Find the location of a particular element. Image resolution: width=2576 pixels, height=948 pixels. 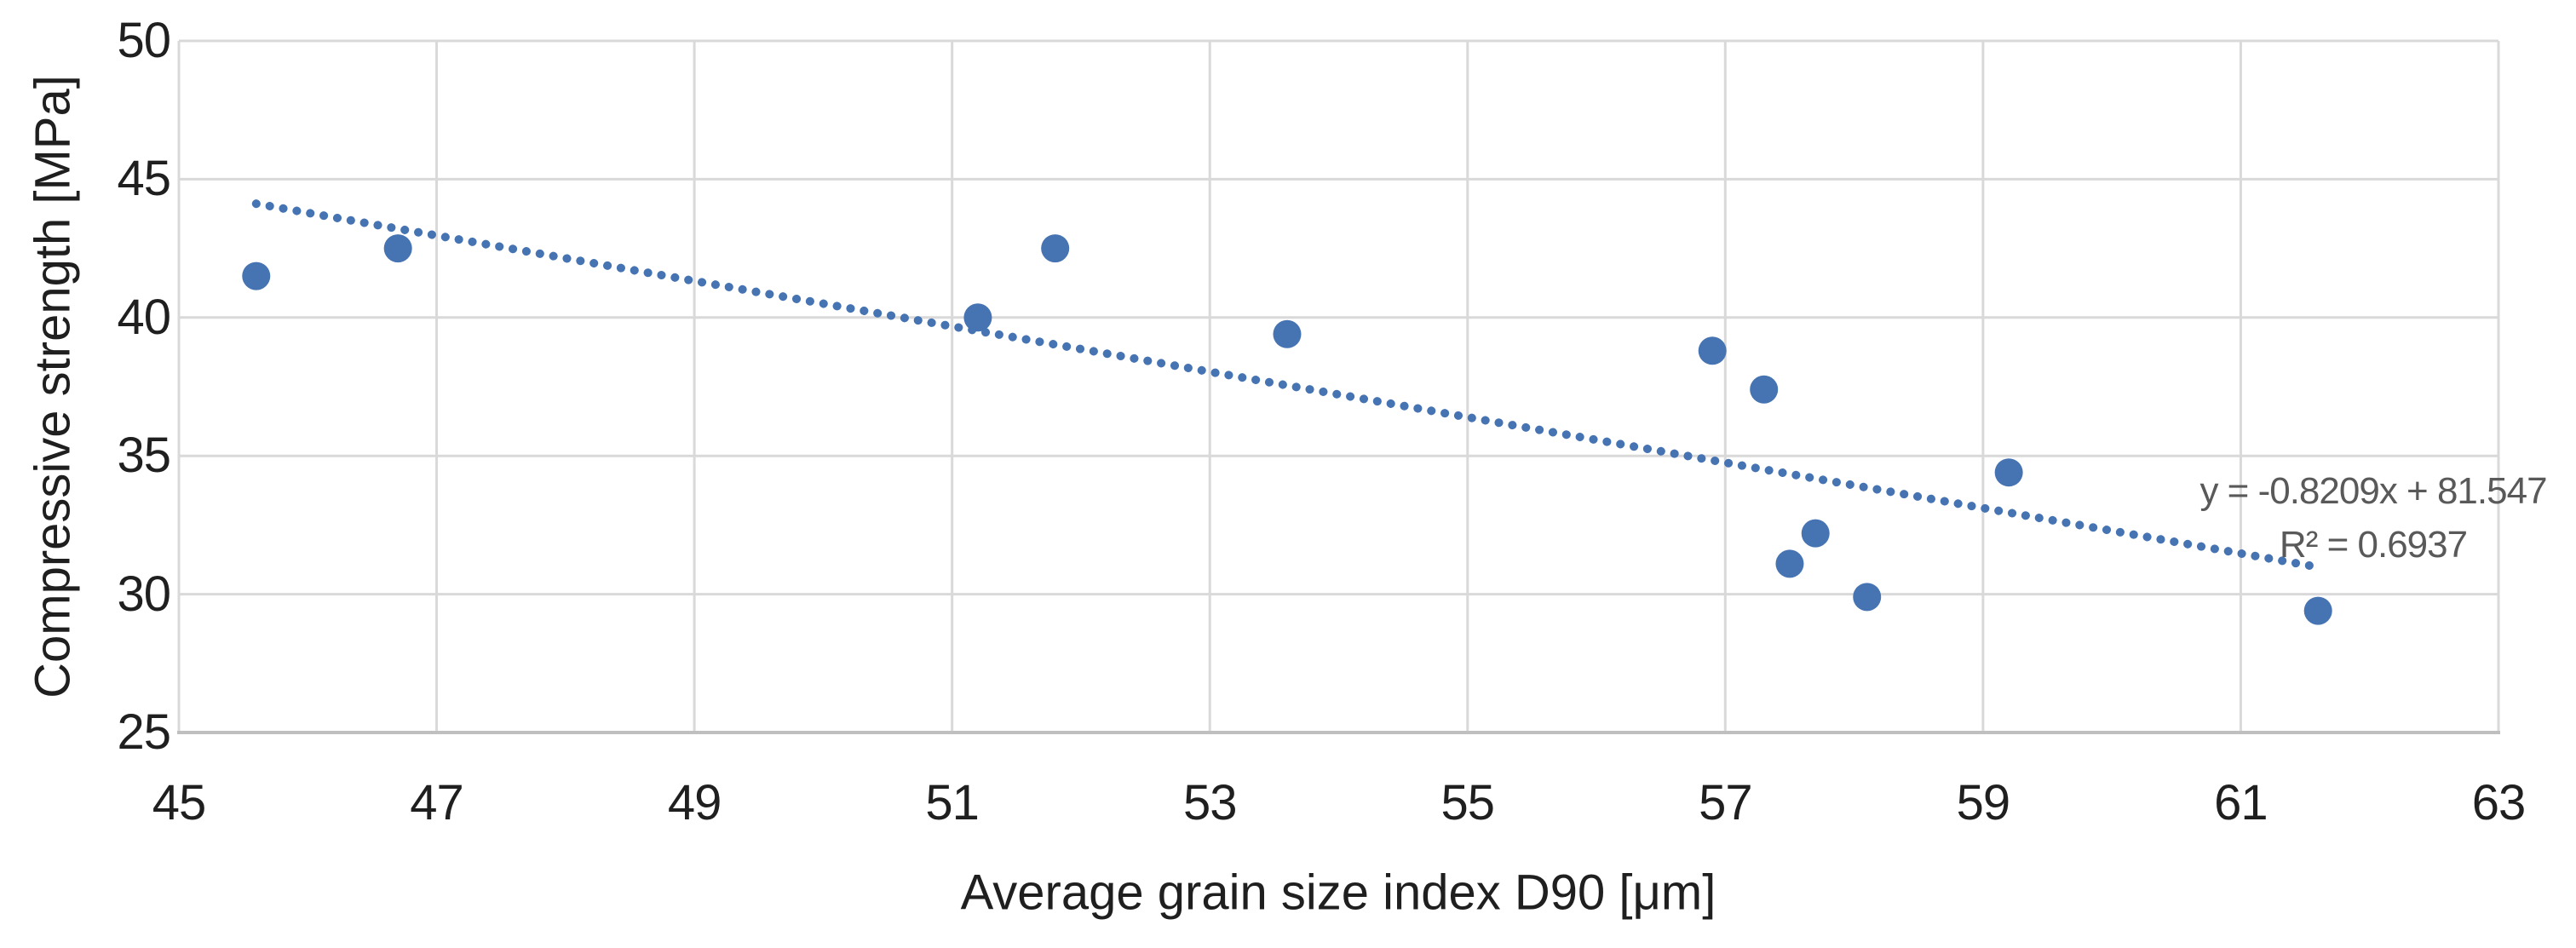

x-tick-label: 47 is located at coordinates (437, 802).